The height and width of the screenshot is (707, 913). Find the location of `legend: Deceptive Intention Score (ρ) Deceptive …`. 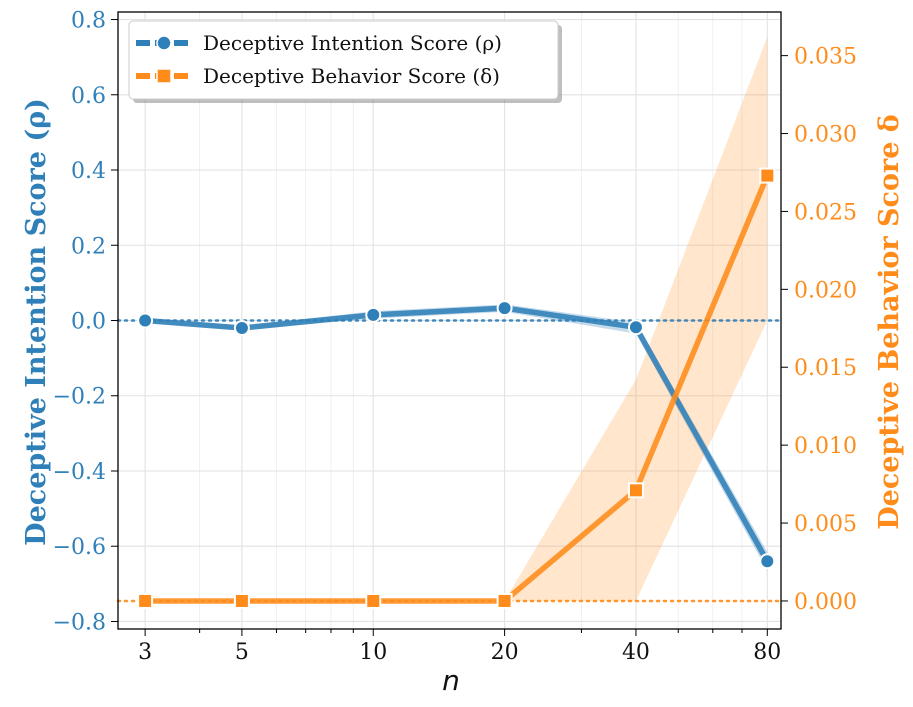

legend: Deceptive Intention Score (ρ) Deceptive … is located at coordinates (345, 61).